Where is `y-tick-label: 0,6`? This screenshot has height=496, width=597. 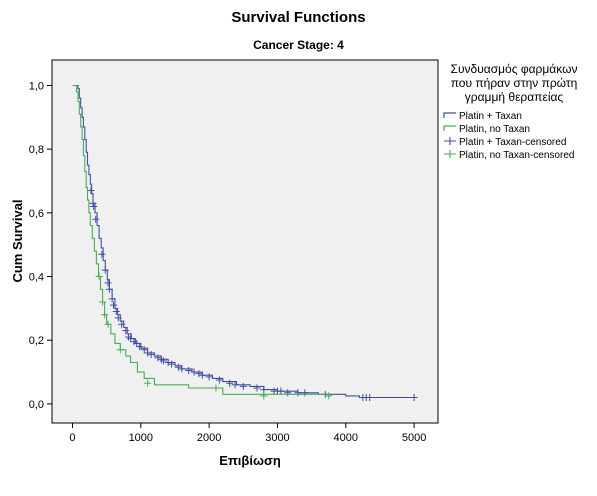
y-tick-label: 0,6 is located at coordinates (36, 214).